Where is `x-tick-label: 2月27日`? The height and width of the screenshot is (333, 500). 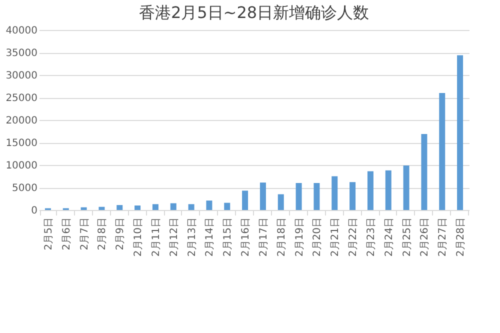 x-tick-label: 2月27日 is located at coordinates (443, 237).